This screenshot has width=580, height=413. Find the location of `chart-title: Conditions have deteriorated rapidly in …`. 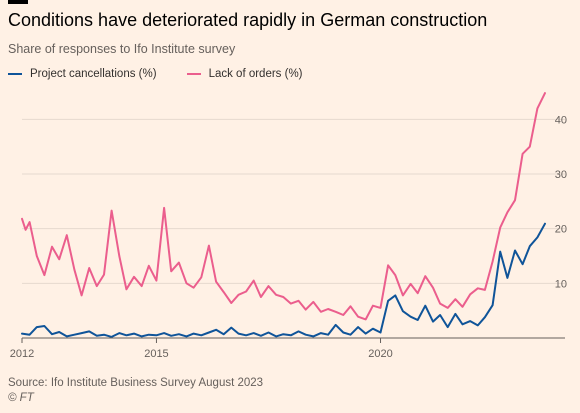

chart-title: Conditions have deteriorated rapidly in … is located at coordinates (248, 20).